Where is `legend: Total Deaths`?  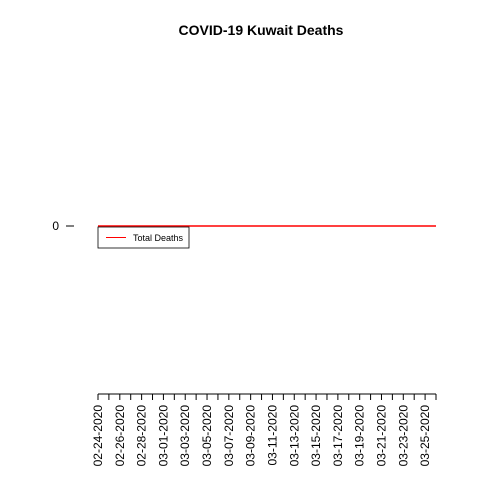 legend: Total Deaths is located at coordinates (143, 237).